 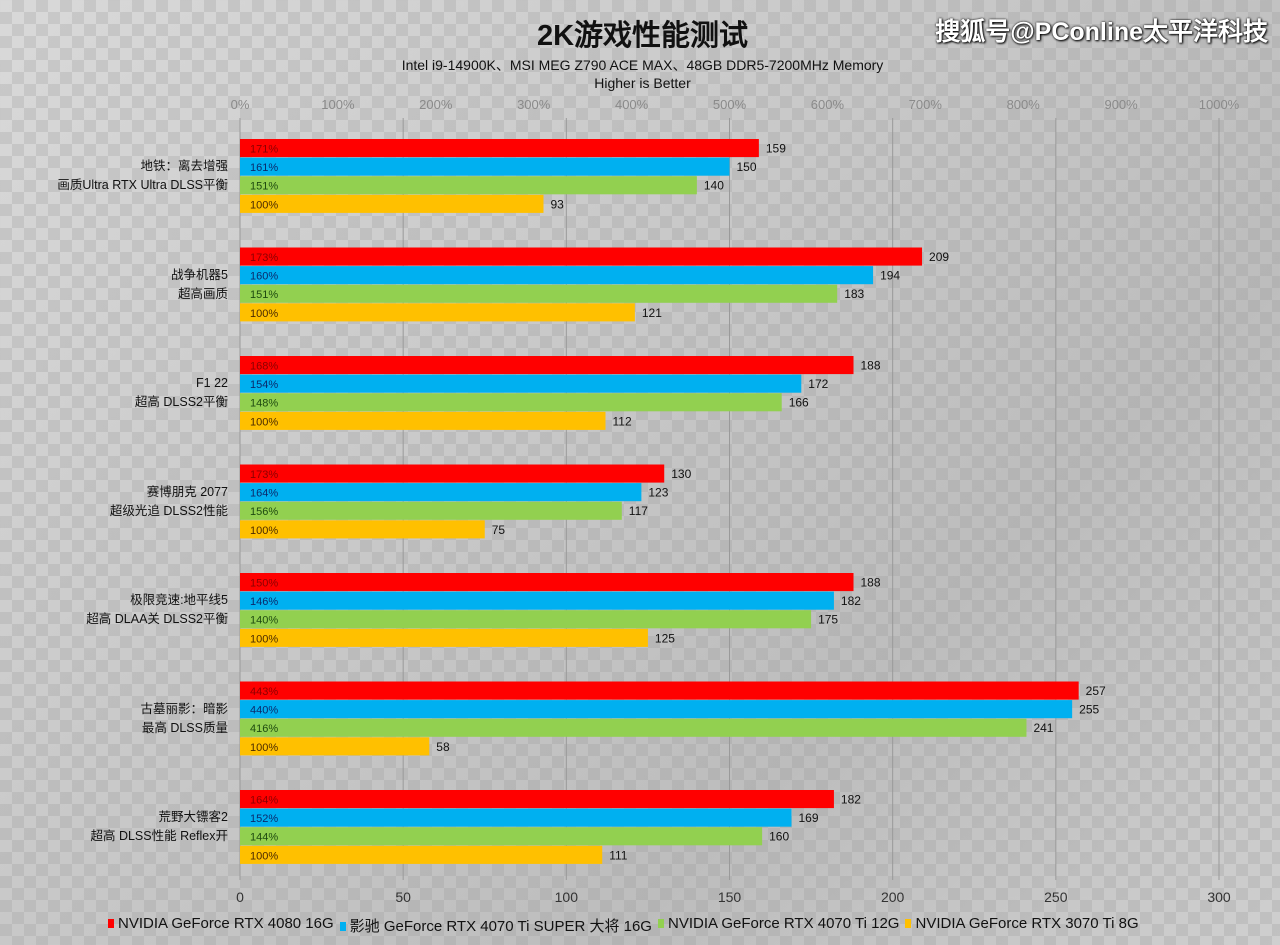 I want to click on percent-label: 150%, so click(x=264, y=584).